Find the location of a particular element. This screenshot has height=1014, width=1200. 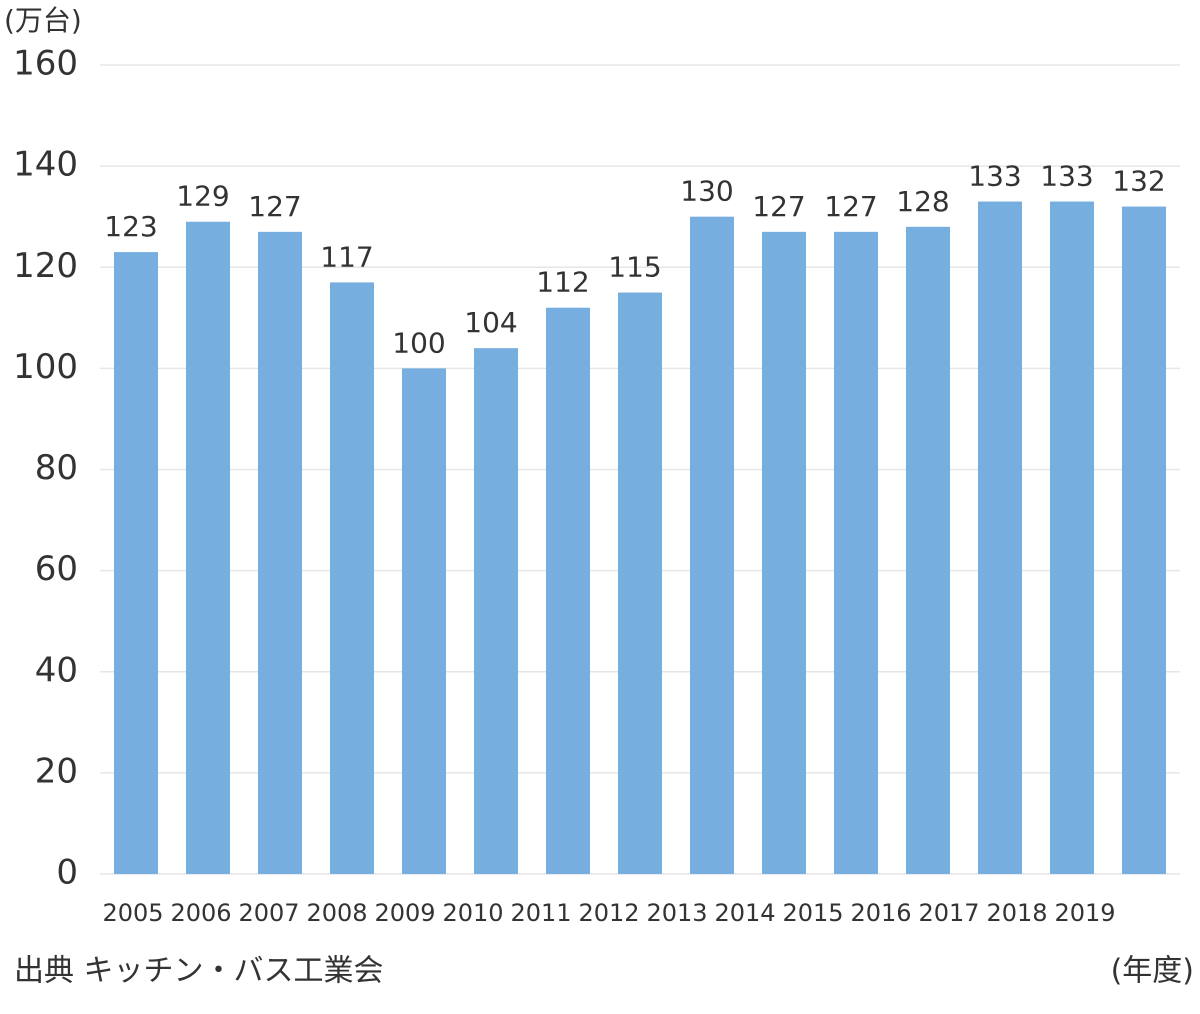

y-tick-label: 60 is located at coordinates (56, 569).